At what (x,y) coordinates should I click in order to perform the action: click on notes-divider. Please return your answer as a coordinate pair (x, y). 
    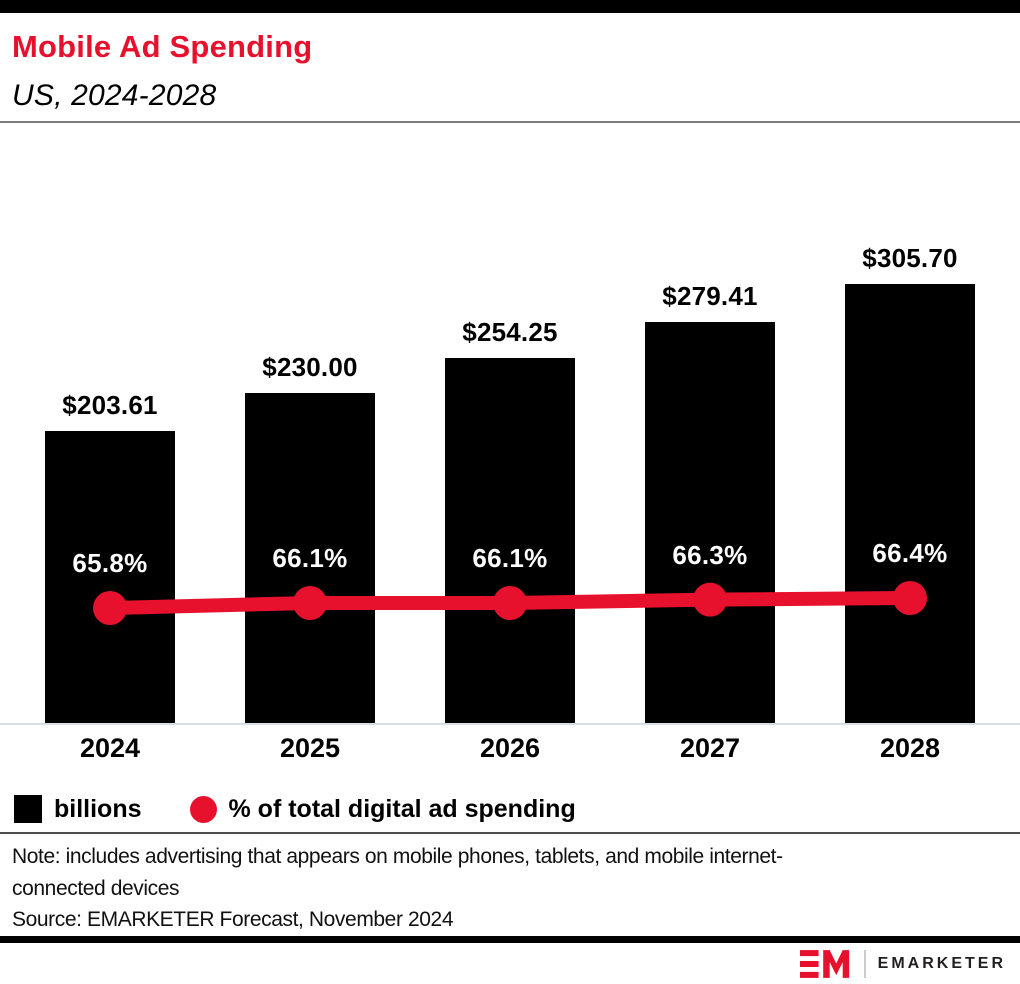
    Looking at the image, I should click on (510, 833).